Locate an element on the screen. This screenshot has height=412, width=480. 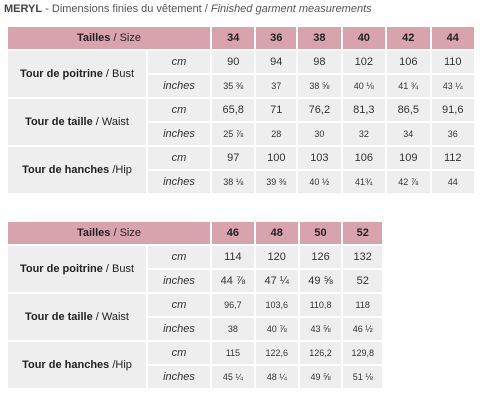
measurement-label: Tour de hanches /Hip is located at coordinates (77, 170).